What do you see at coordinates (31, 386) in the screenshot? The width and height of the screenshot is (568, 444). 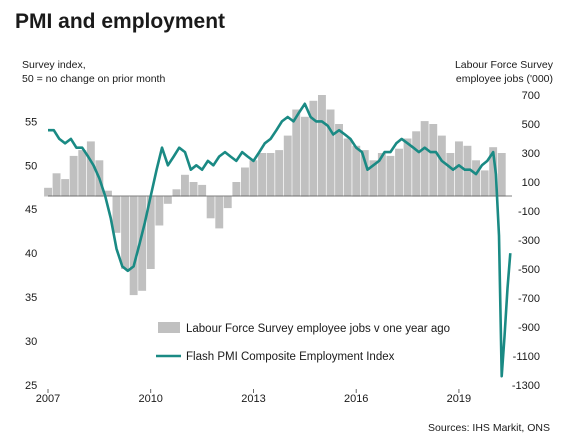 I see `left-tick-label: 25` at bounding box center [31, 386].